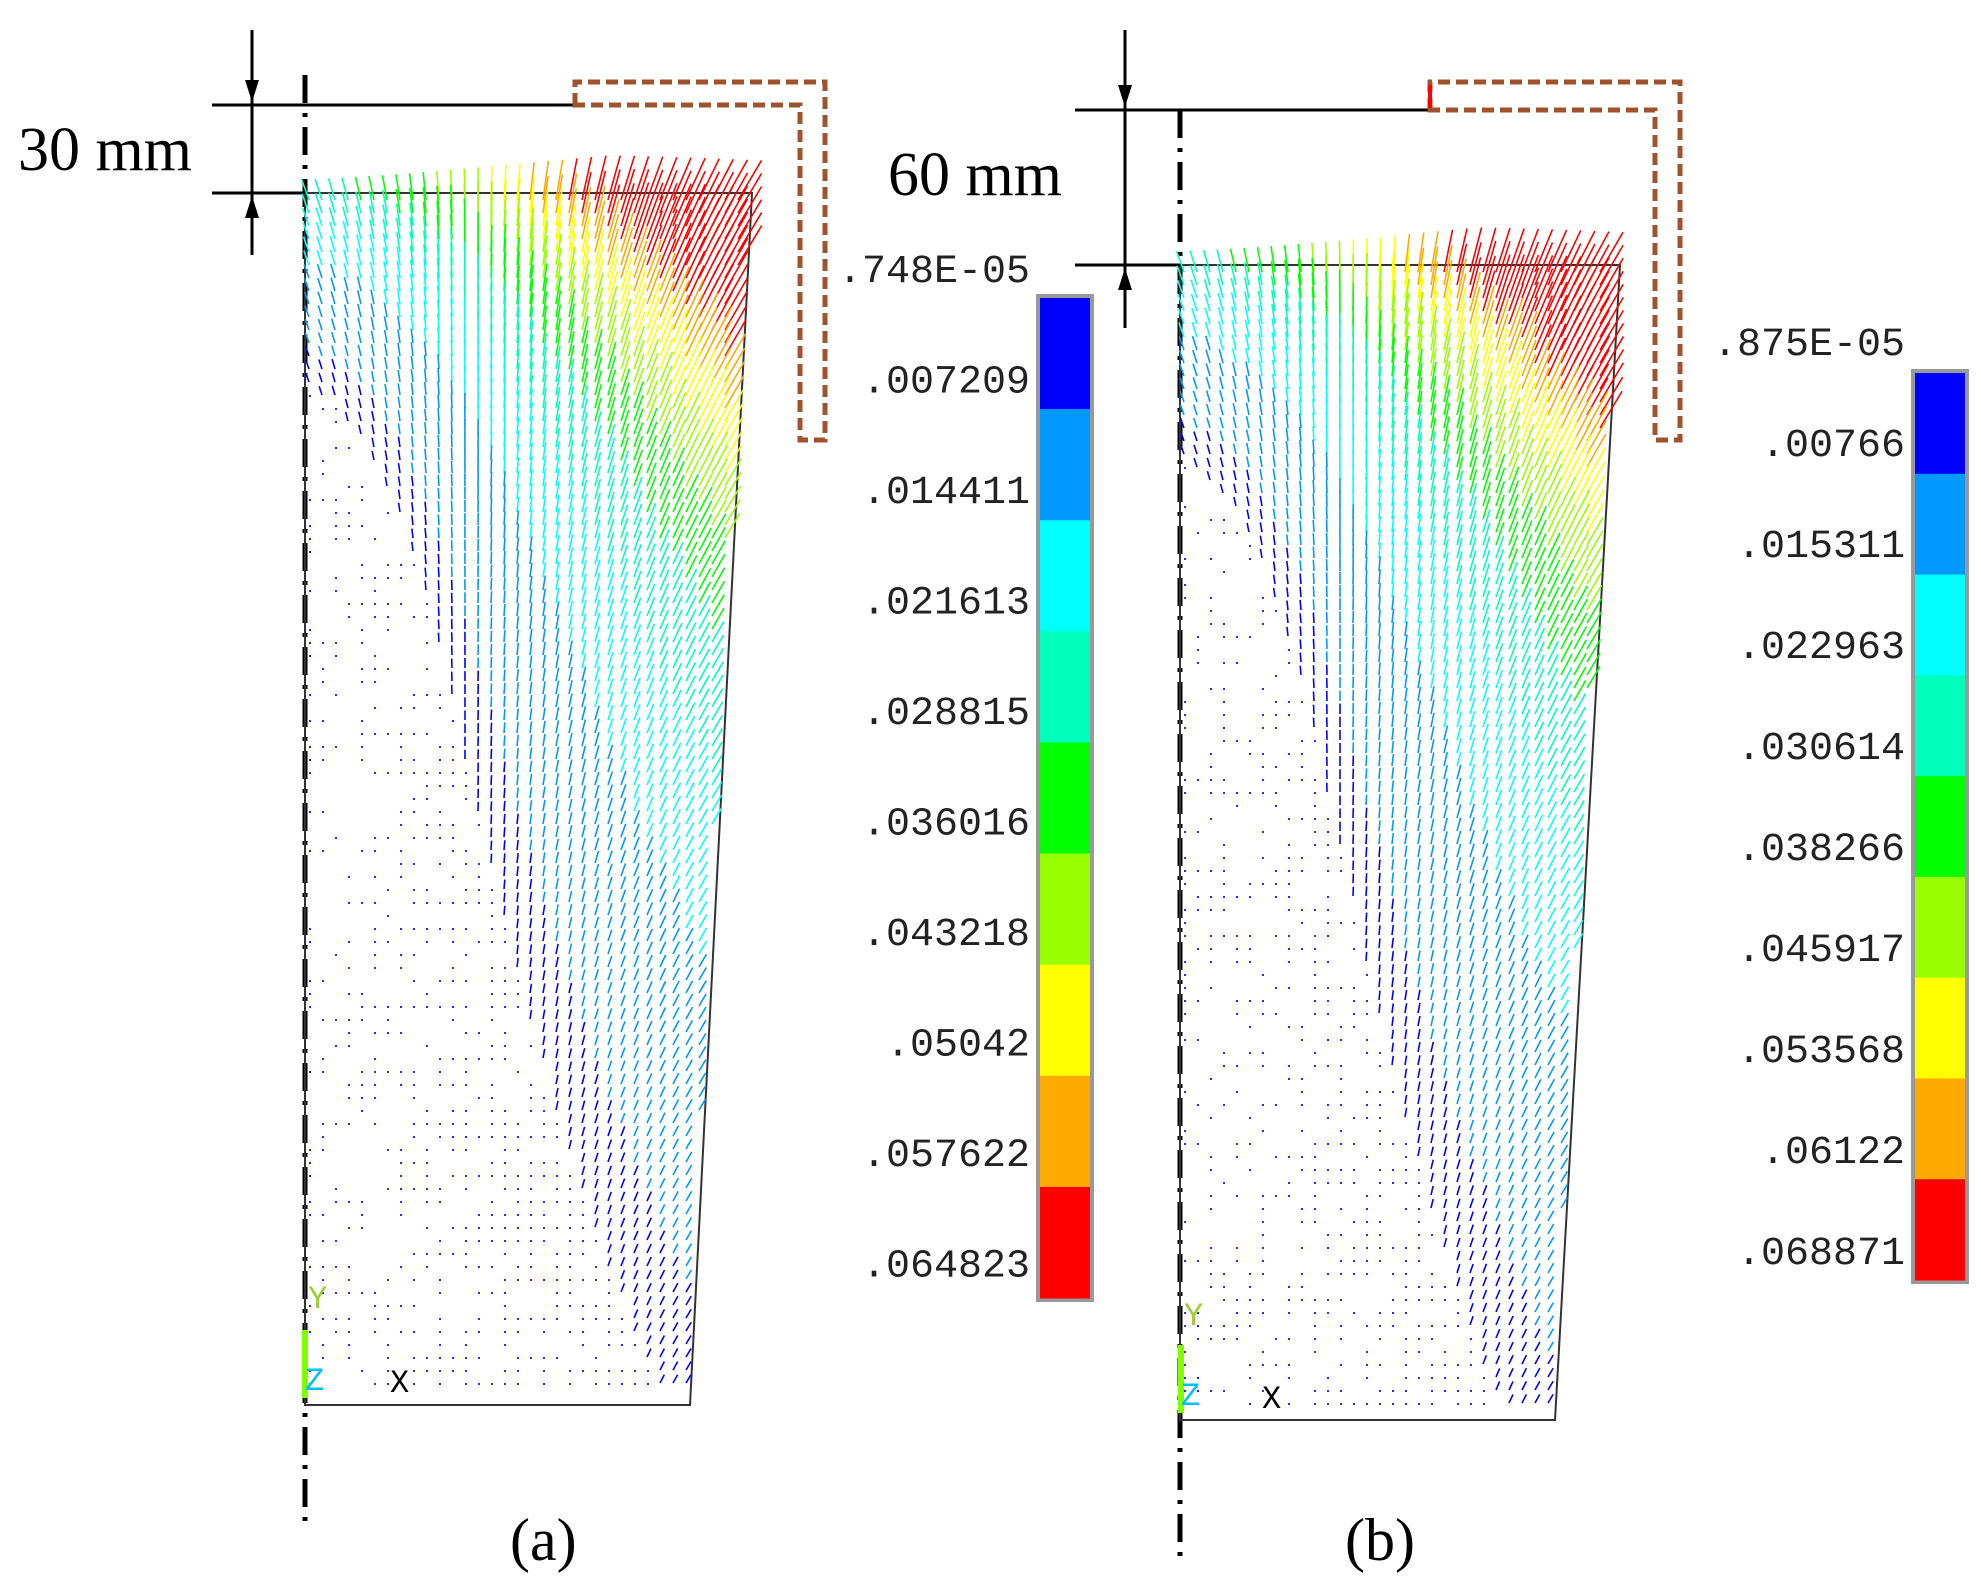 This screenshot has height=1587, width=1981. I want to click on caption-a: (a), so click(543, 1540).